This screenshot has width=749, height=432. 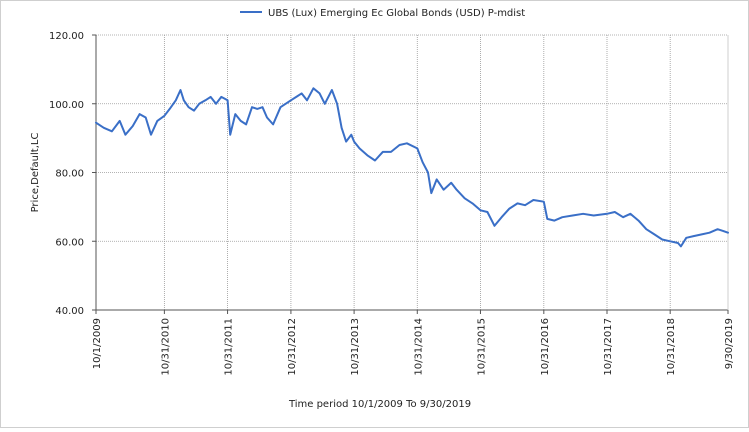 What do you see at coordinates (418, 347) in the screenshot?
I see `x-tick-label: 10/31/2014` at bounding box center [418, 347].